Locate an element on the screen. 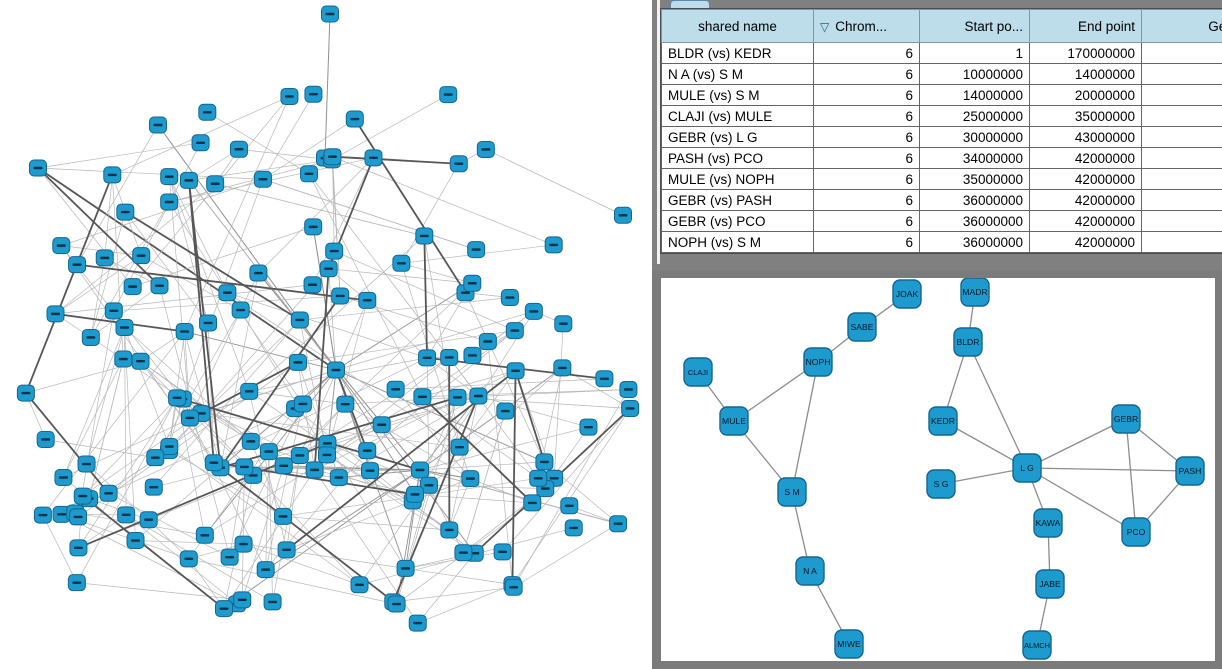 Image resolution: width=1222 pixels, height=669 pixels. table-cell: 10000000 is located at coordinates (974, 74).